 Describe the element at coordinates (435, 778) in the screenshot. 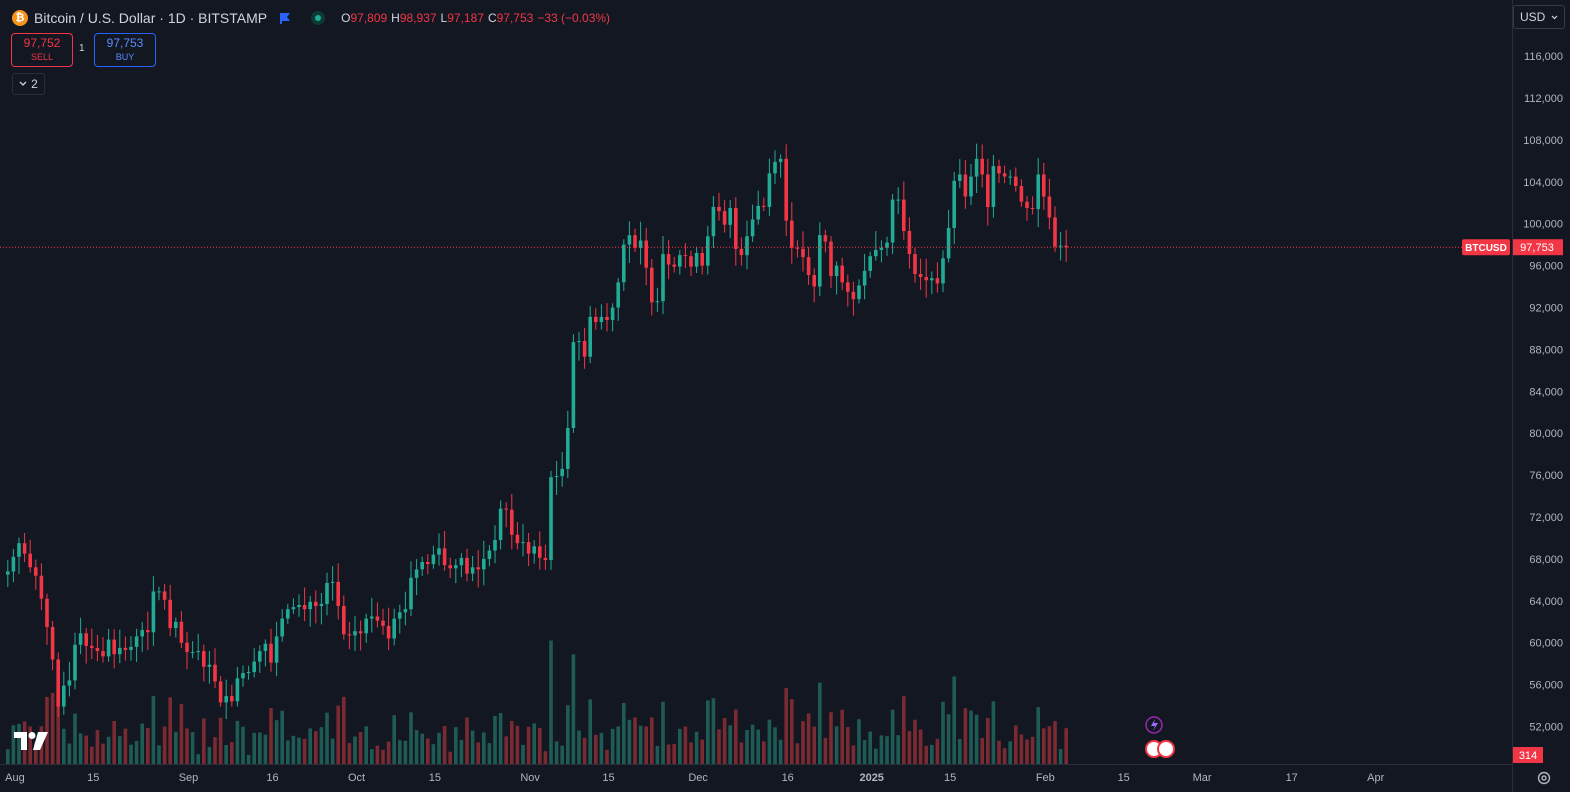

I see `time-tick-label: 15` at that location.